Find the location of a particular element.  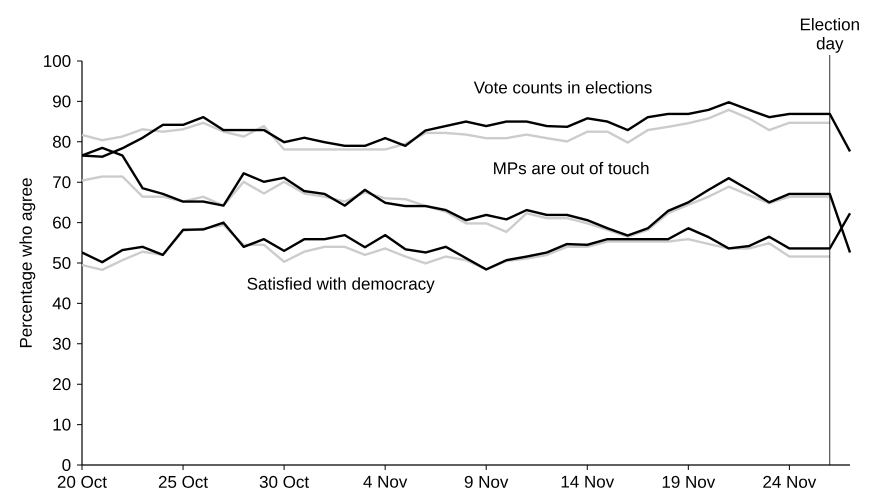

y-tick-label: 50 is located at coordinates (61, 263).